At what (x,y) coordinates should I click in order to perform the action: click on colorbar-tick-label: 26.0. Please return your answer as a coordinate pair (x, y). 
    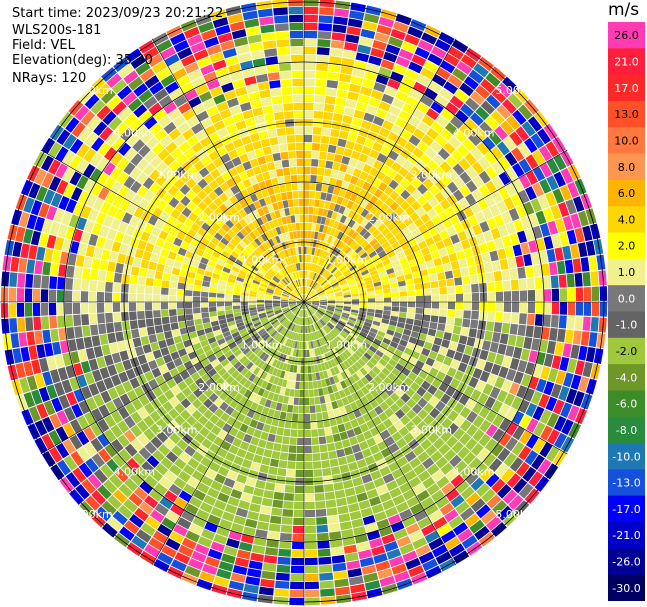
    Looking at the image, I should click on (626, 35).